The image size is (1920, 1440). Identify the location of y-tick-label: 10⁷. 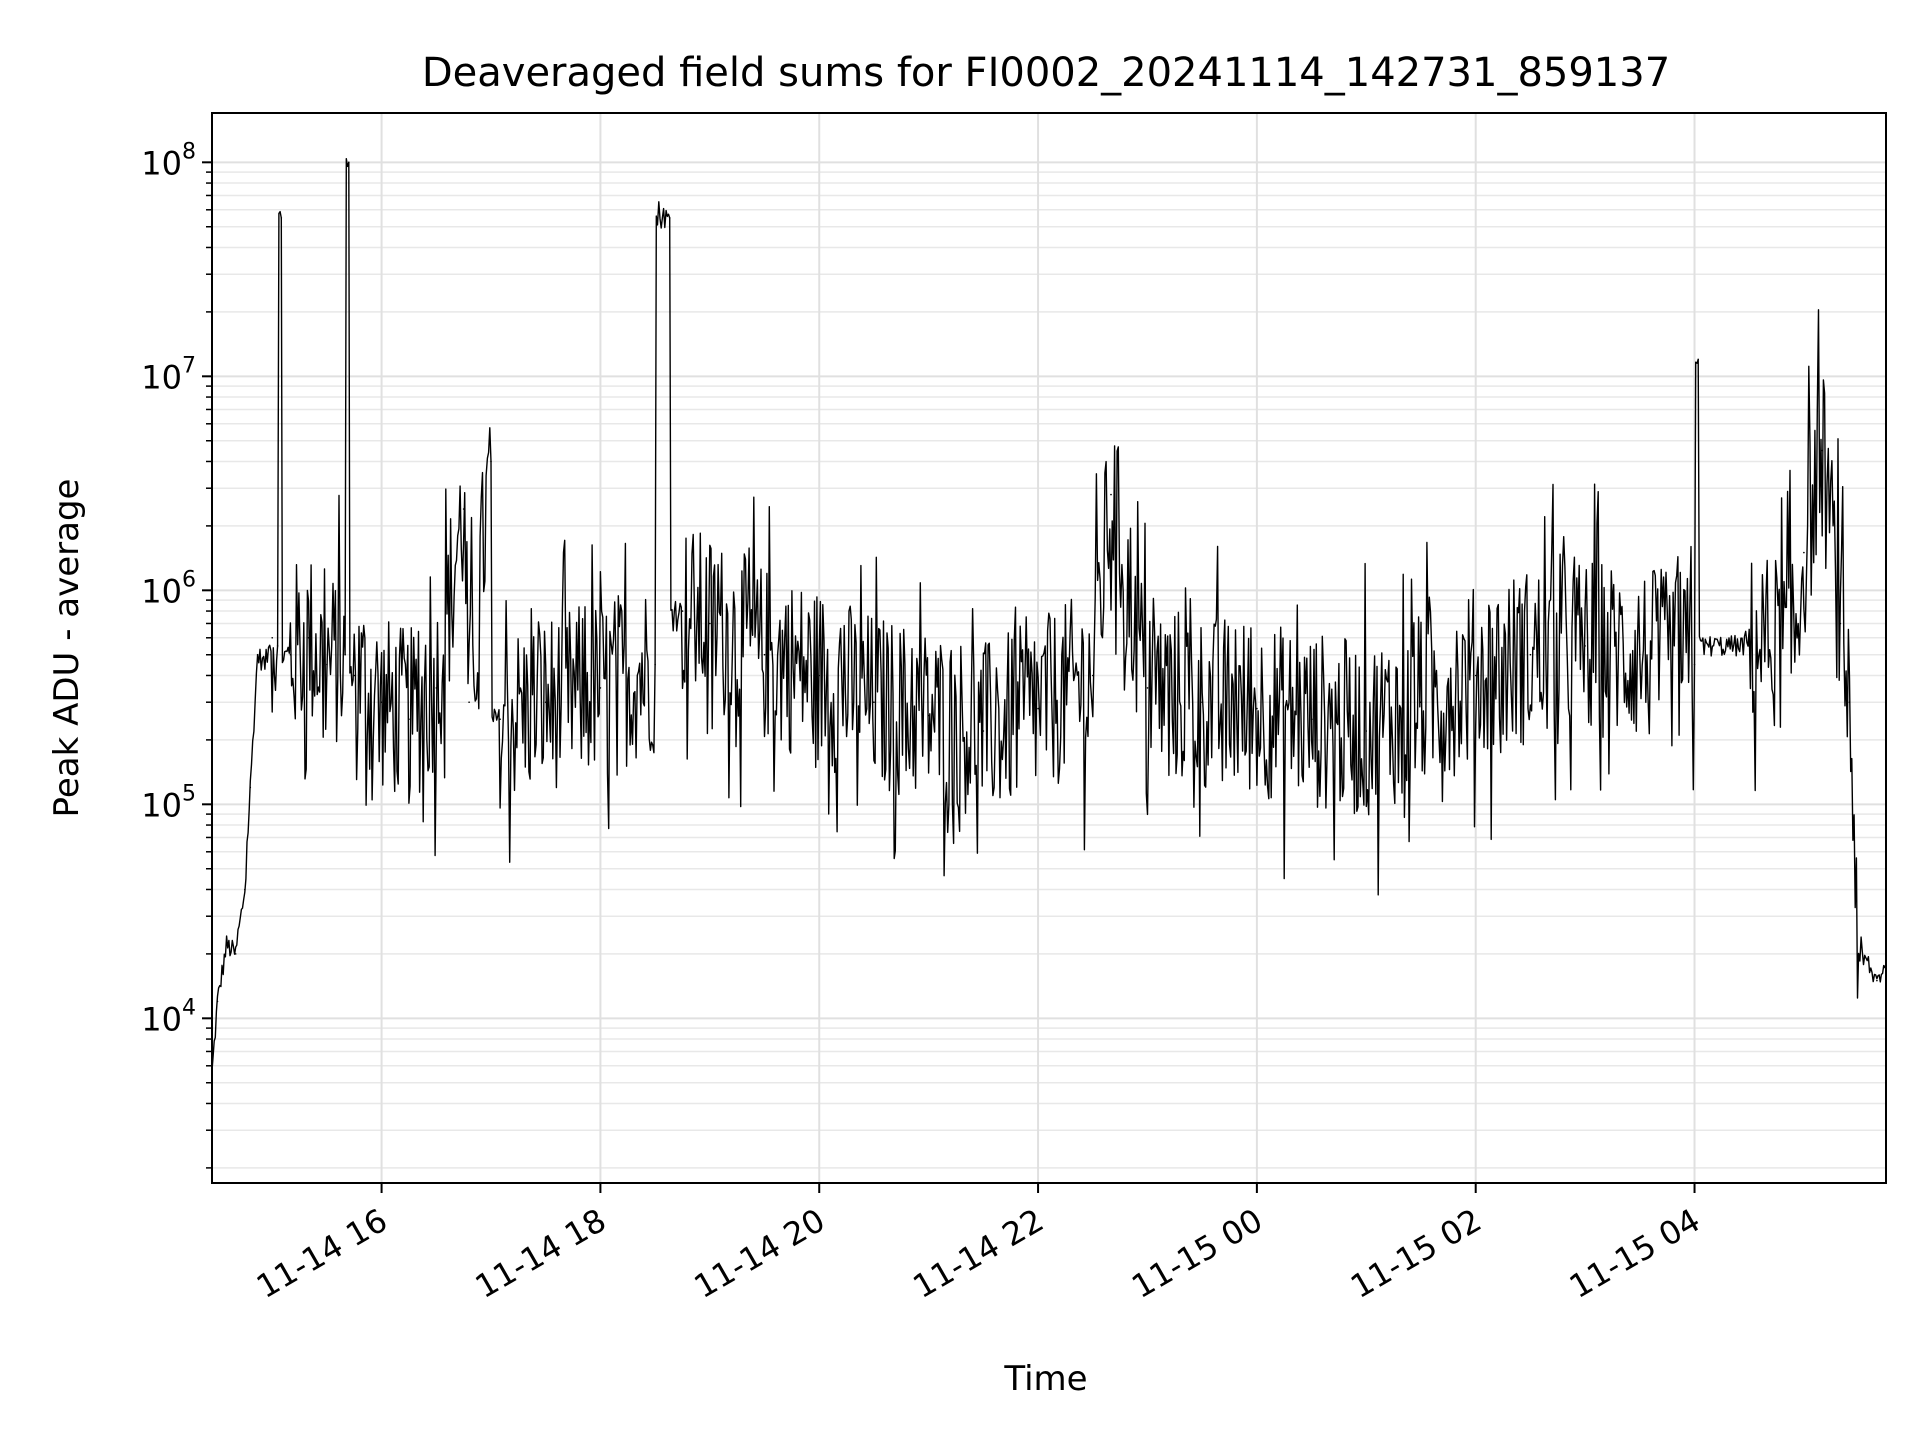
(168, 374).